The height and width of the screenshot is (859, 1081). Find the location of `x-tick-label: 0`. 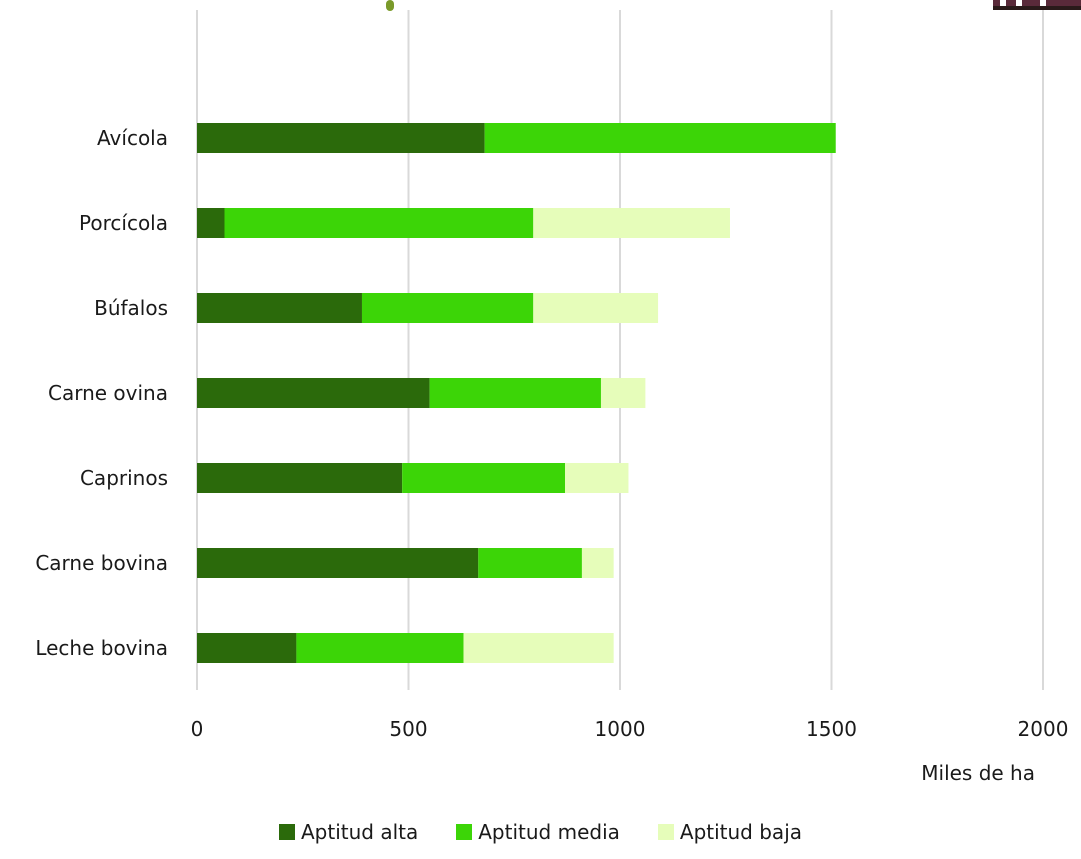

x-tick-label: 0 is located at coordinates (197, 729).